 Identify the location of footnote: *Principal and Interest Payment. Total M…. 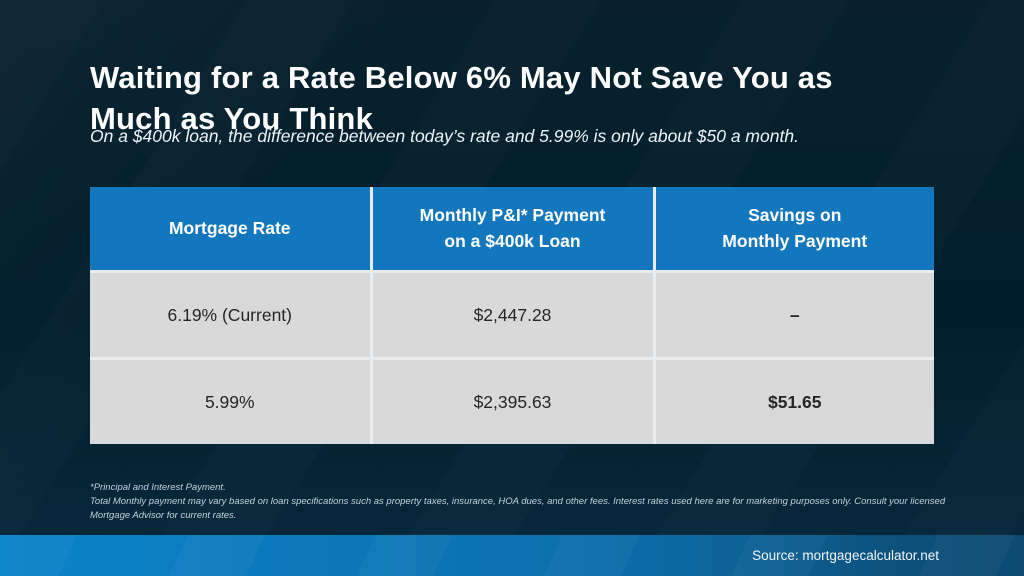
(528, 501).